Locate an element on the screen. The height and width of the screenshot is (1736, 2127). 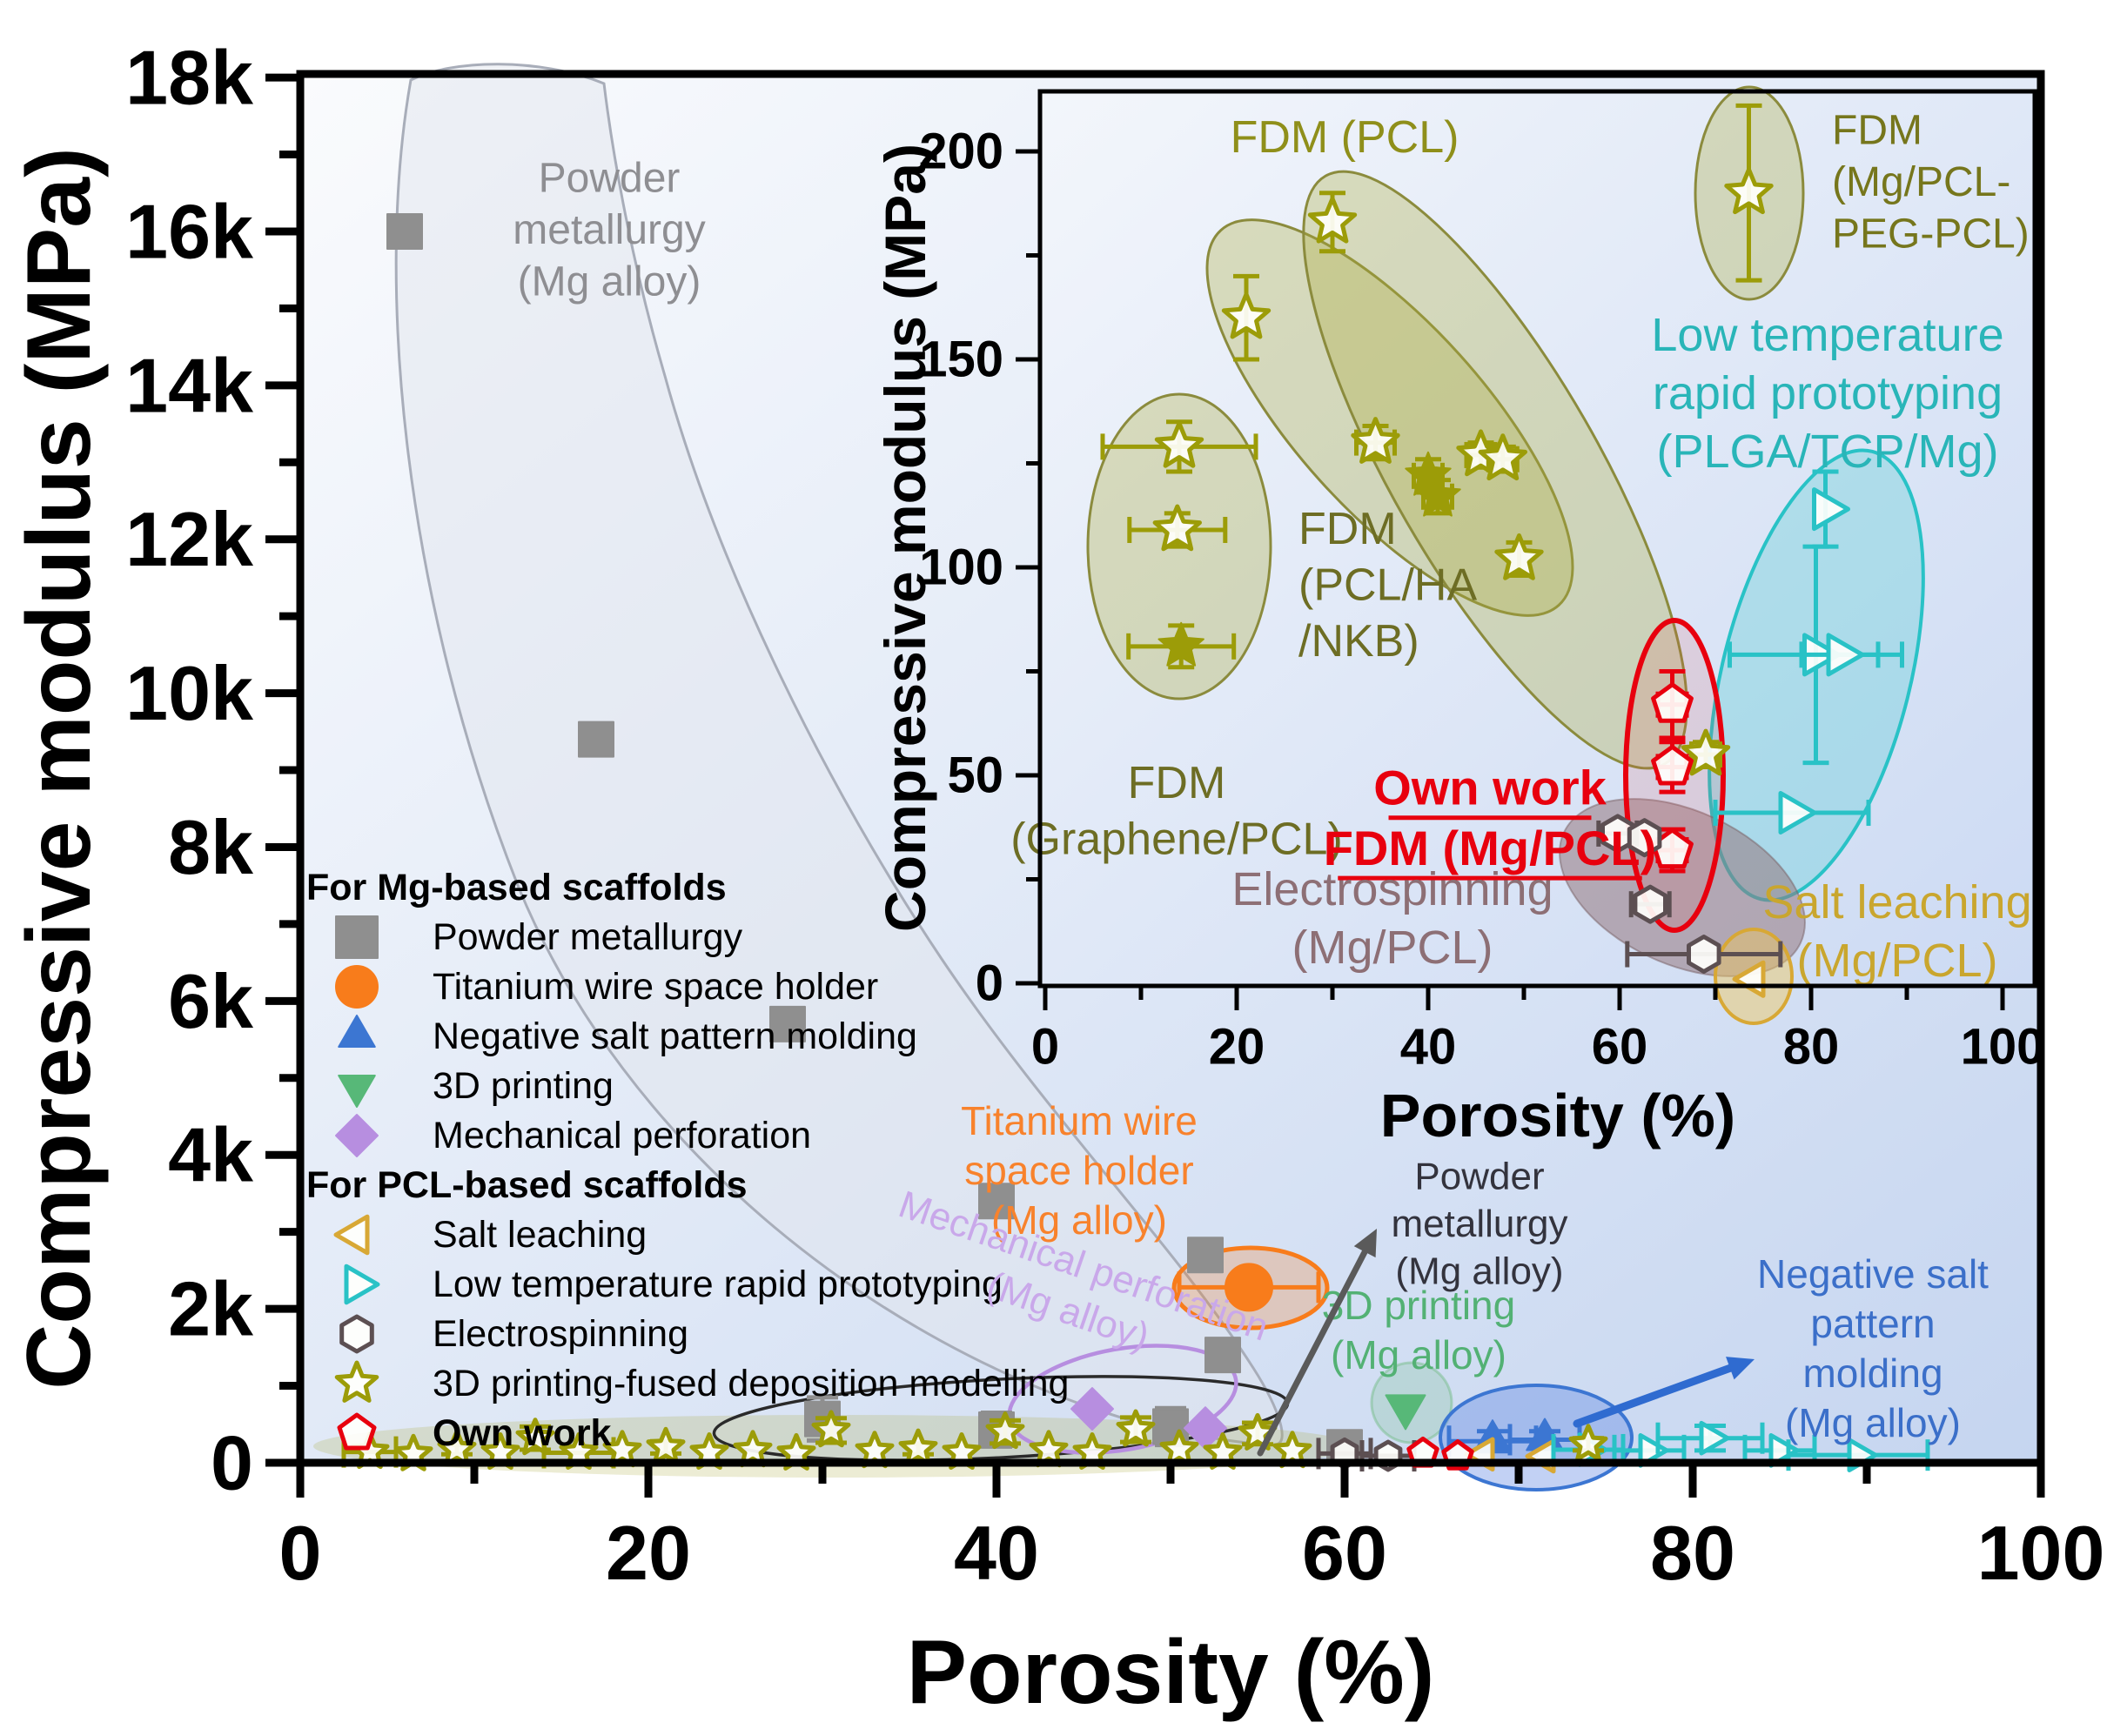
annotation-low-temp-line: (PLGA/TCP/Mg) is located at coordinates (1827, 452).